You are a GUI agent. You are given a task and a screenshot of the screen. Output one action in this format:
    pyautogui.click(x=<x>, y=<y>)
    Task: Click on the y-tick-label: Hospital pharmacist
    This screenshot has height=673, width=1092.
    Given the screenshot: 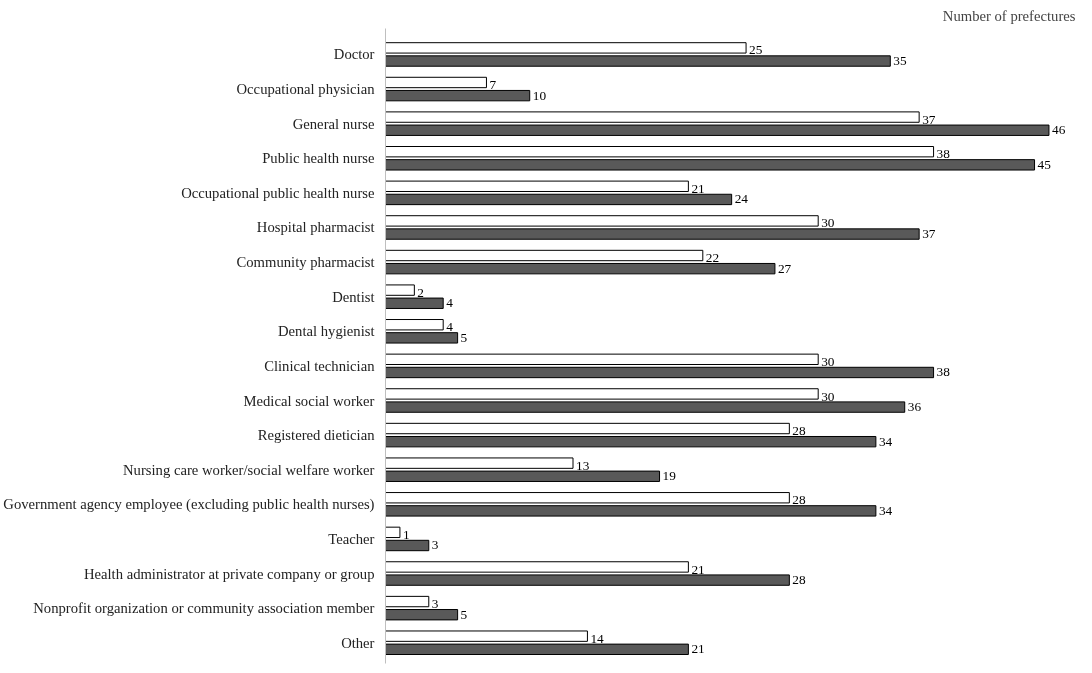 What is the action you would take?
    pyautogui.click(x=315, y=227)
    